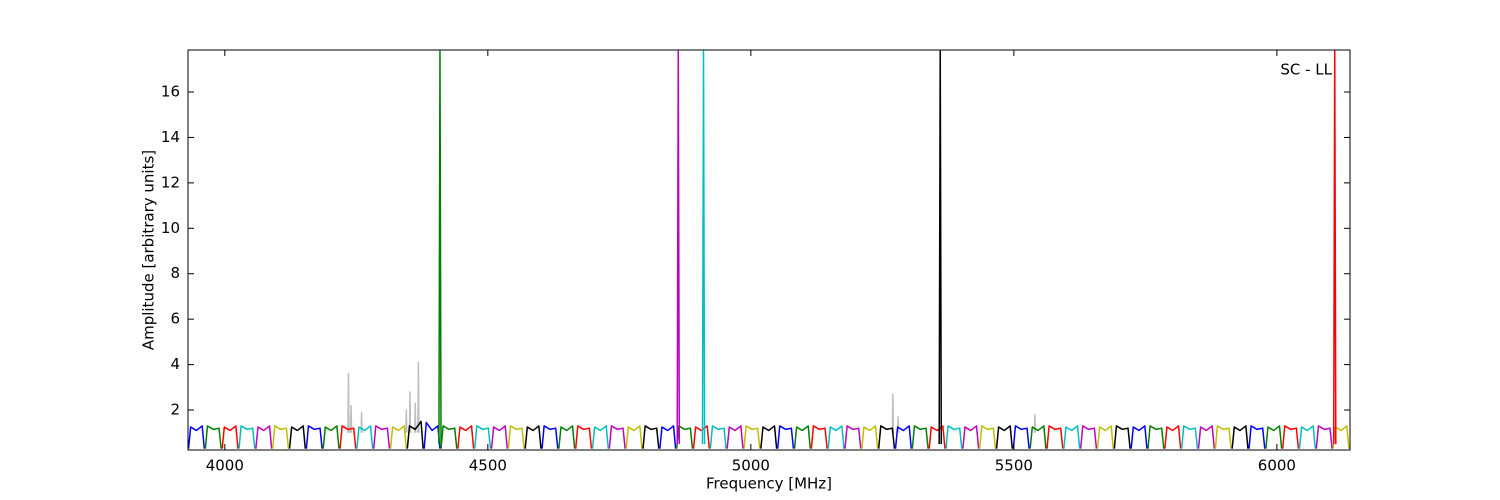 This screenshot has height=500, width=1500. I want to click on y-axis-label: Amplitude [arbitrary units], so click(149, 250).